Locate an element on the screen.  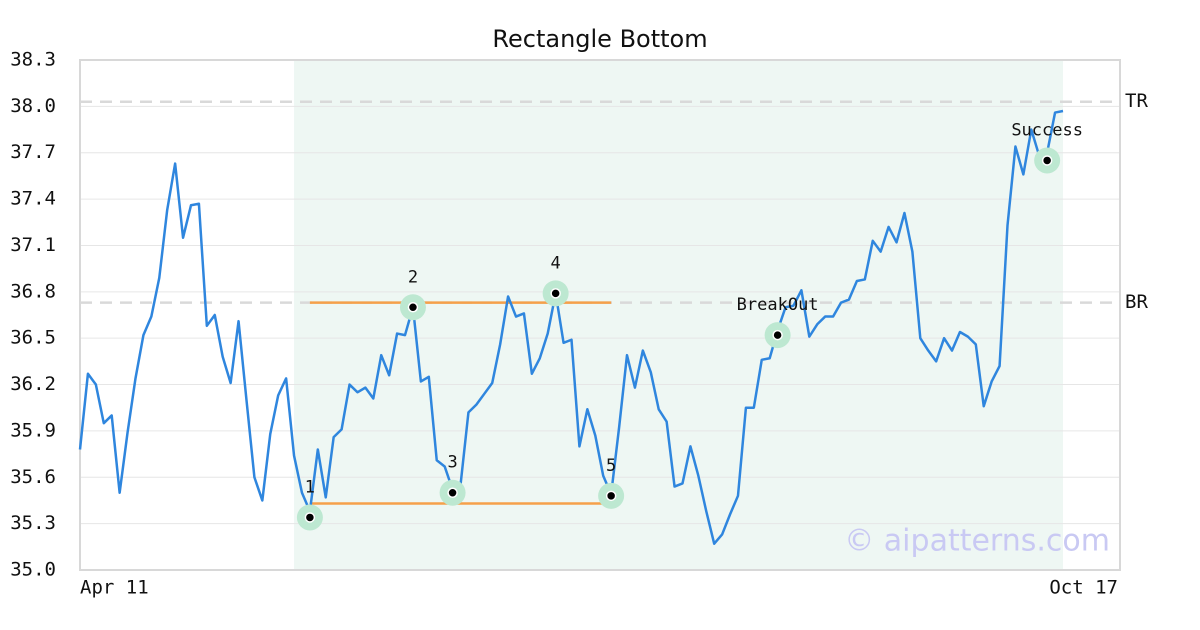
y-tick-label: 37.7 is located at coordinates (33, 152).